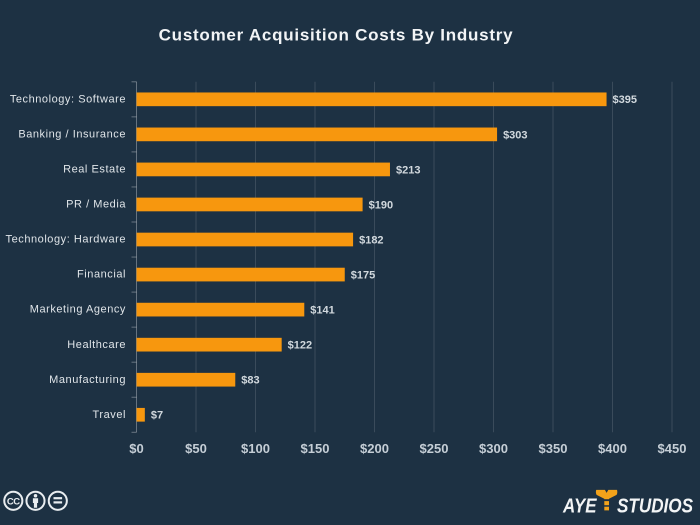 The image size is (700, 525). What do you see at coordinates (374, 448) in the screenshot?
I see `svg-text: $200` at bounding box center [374, 448].